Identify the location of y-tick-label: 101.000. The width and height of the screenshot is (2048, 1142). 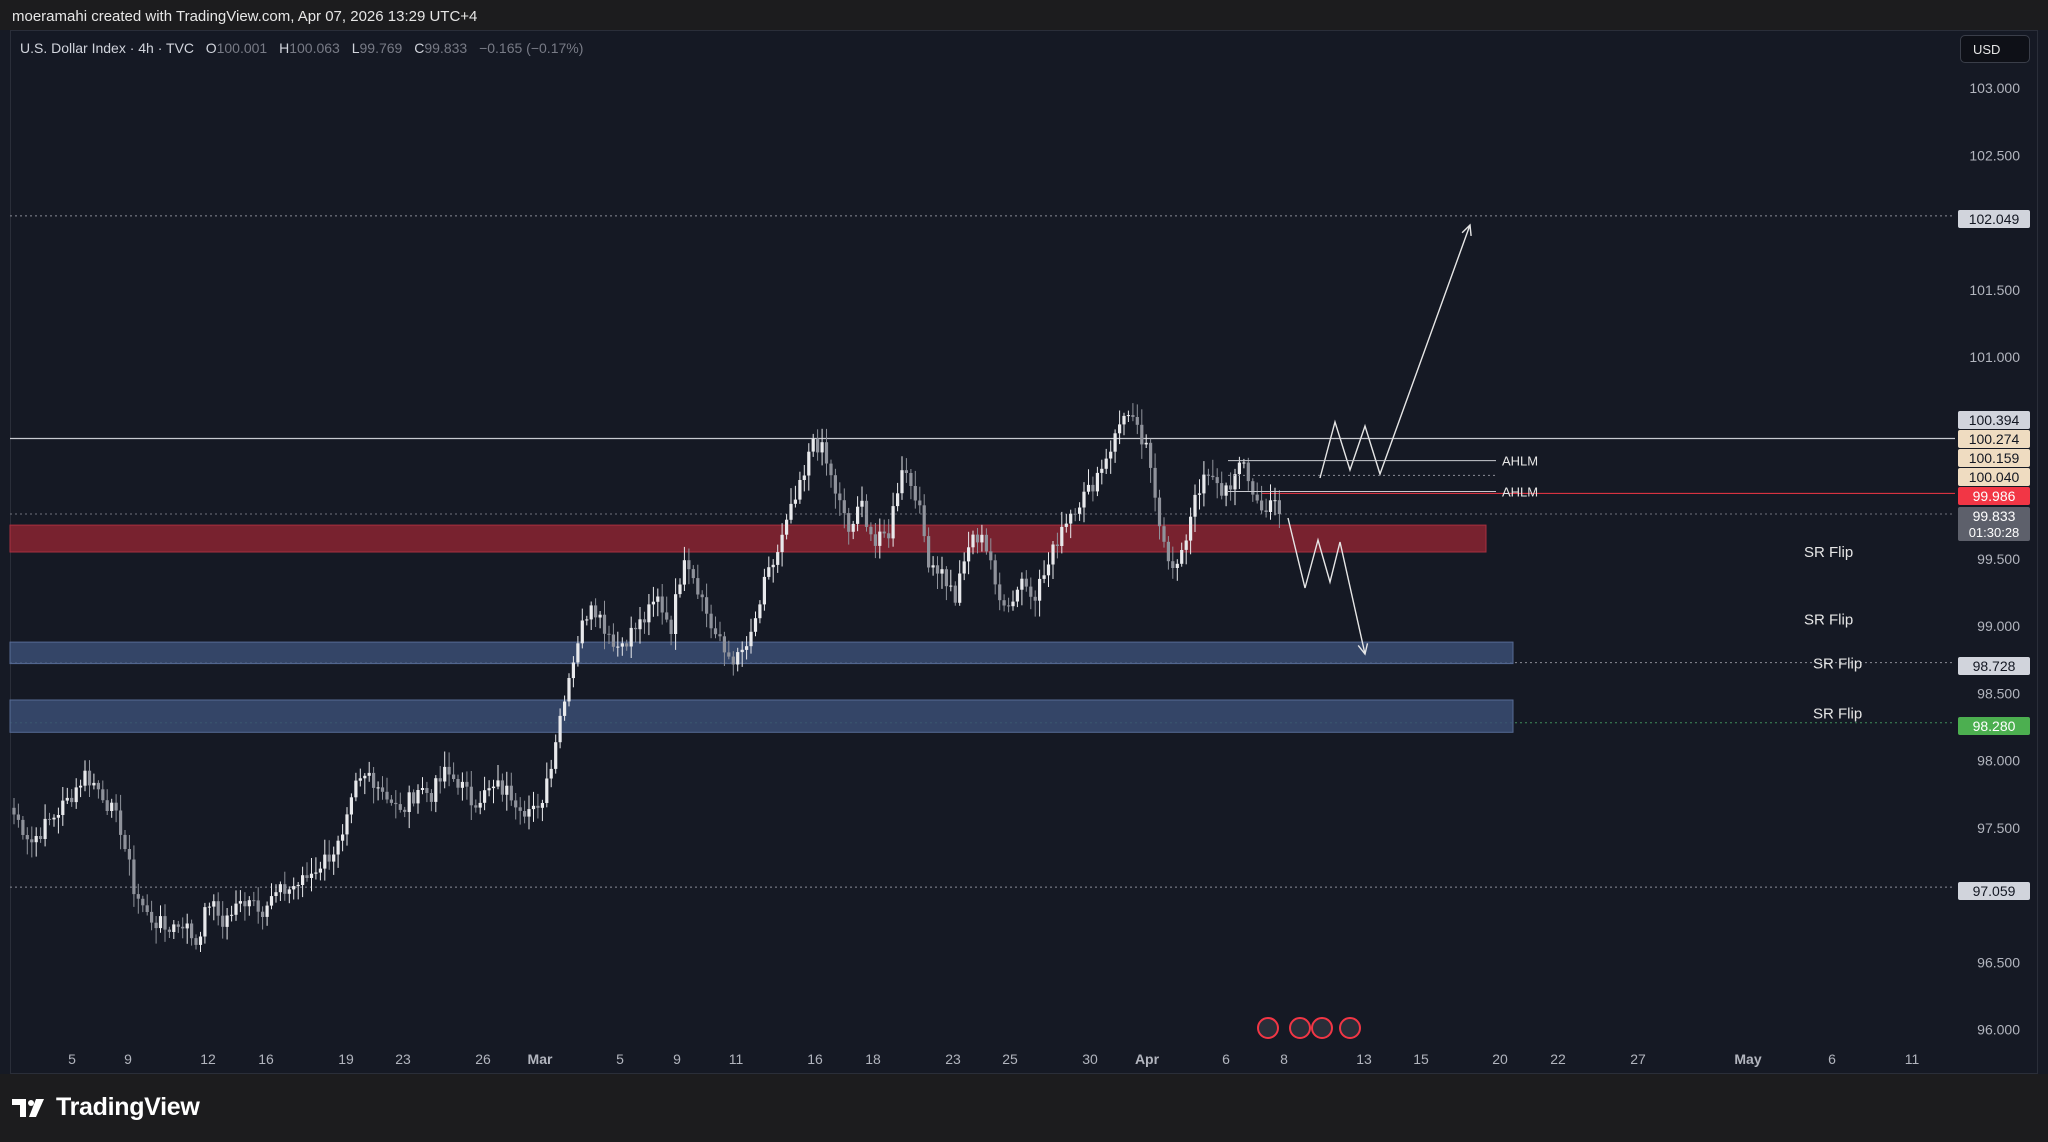
(1994, 357).